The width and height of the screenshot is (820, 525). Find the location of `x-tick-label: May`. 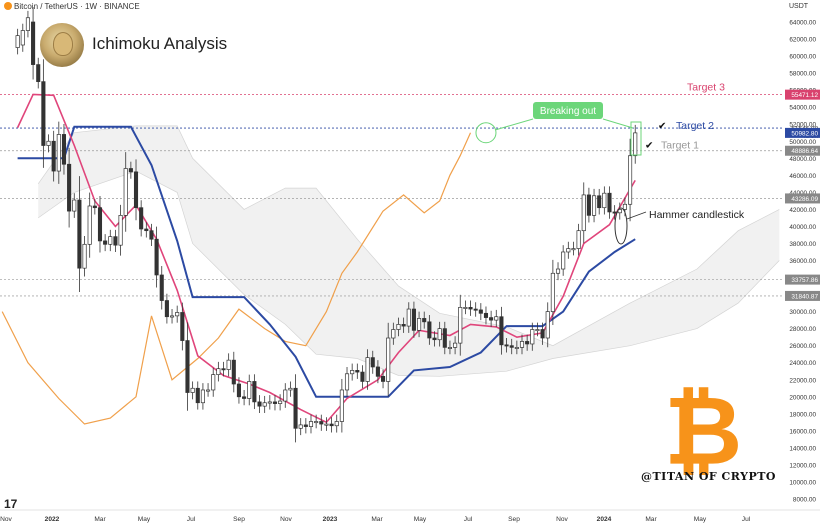

x-tick-label: May is located at coordinates (420, 519).